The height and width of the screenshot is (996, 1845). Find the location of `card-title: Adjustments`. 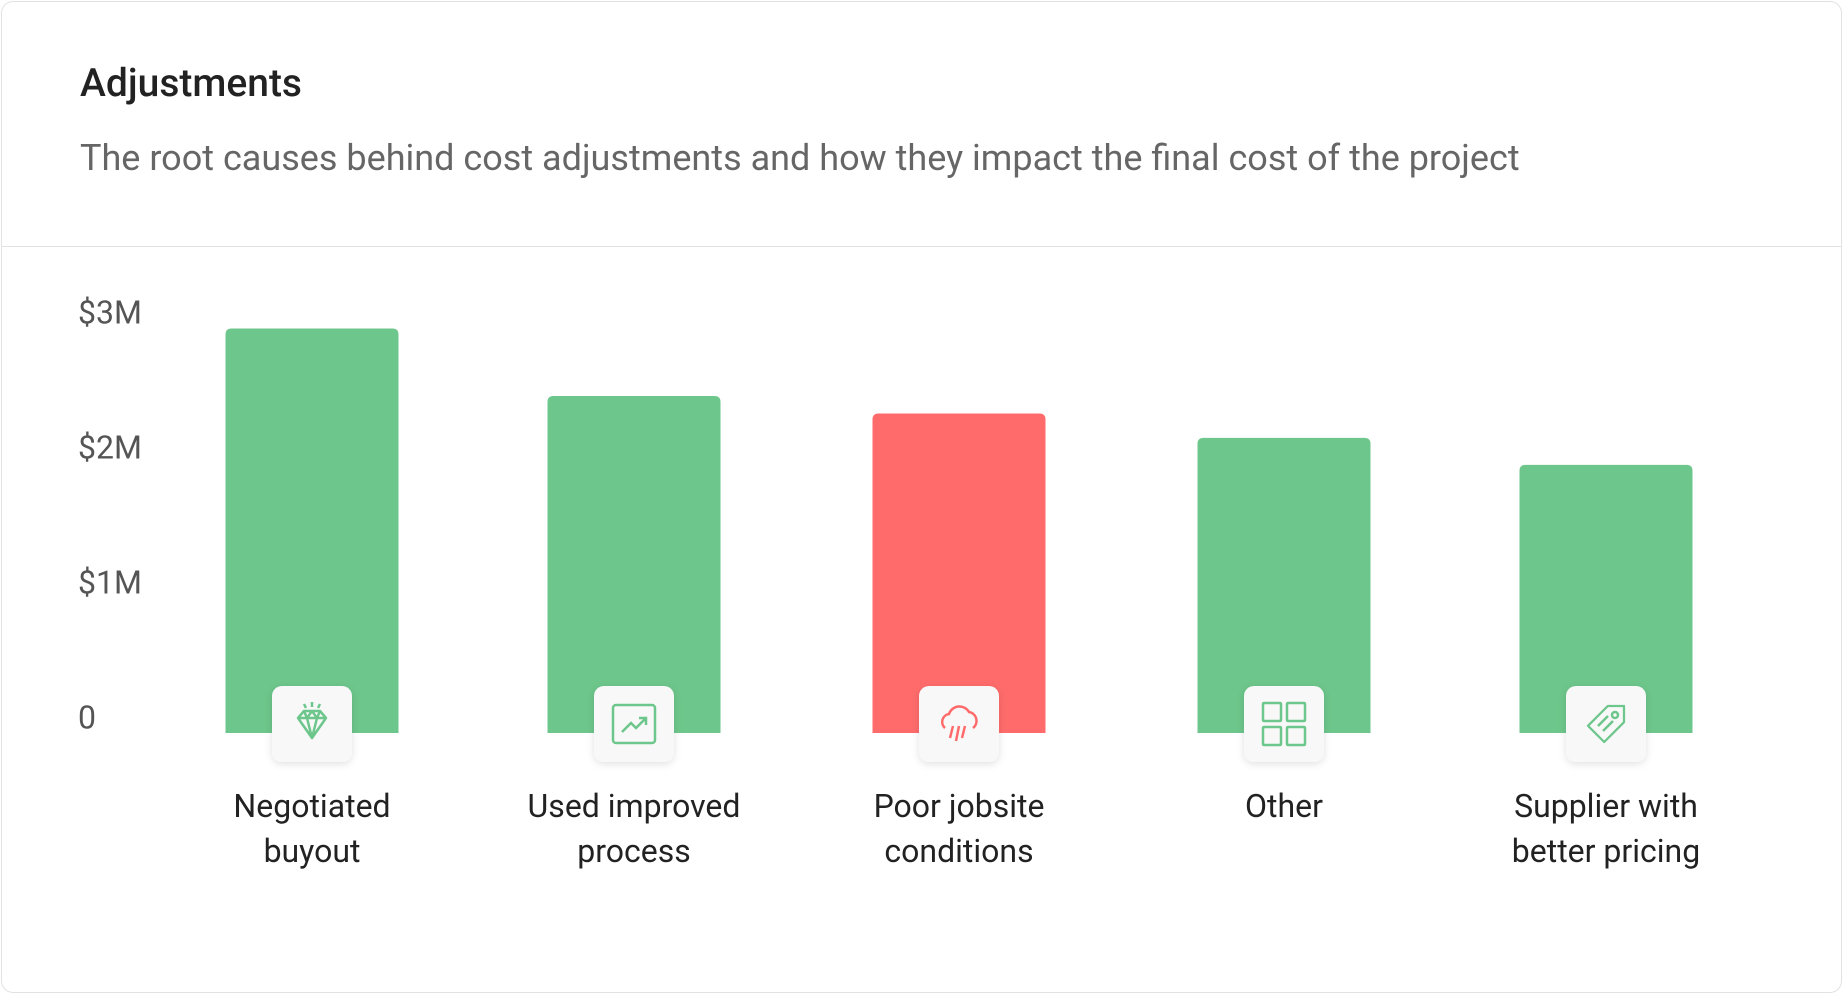

card-title: Adjustments is located at coordinates (191, 83).